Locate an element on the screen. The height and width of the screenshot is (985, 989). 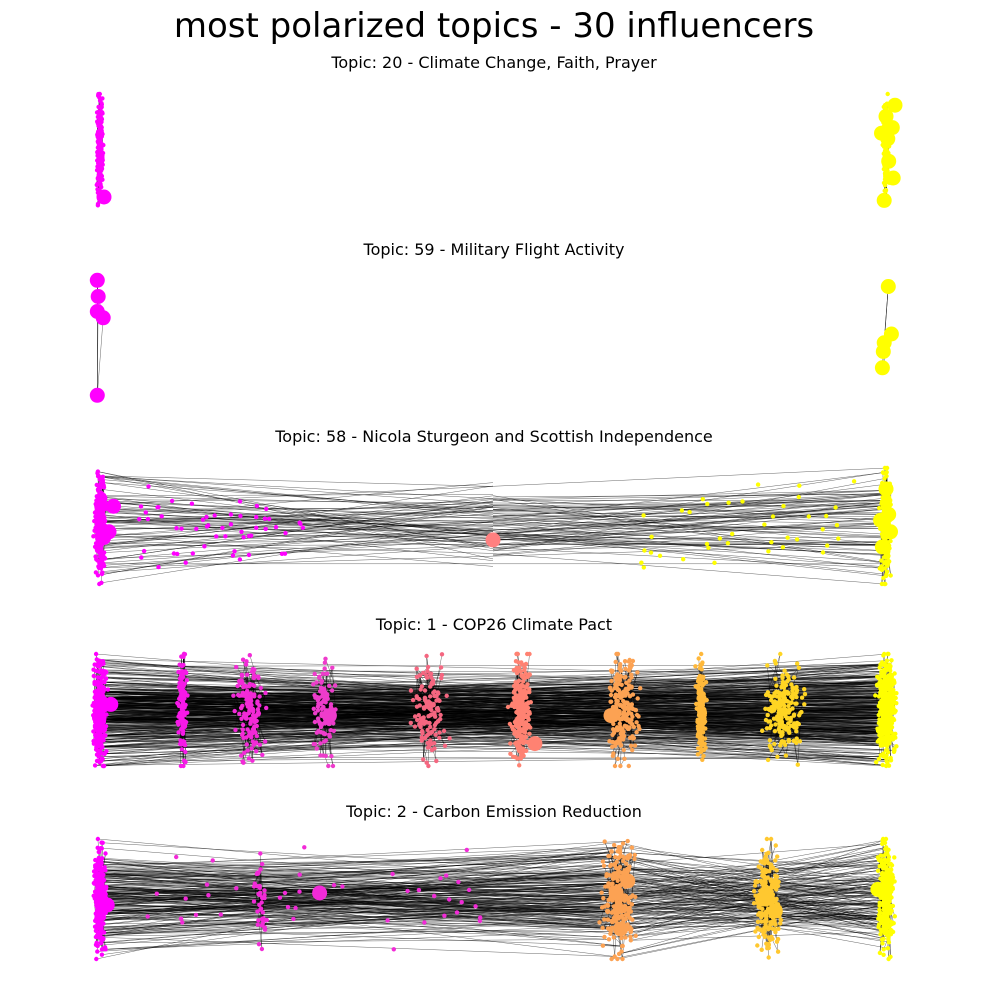
influencer-node is located at coordinates (104, 197).